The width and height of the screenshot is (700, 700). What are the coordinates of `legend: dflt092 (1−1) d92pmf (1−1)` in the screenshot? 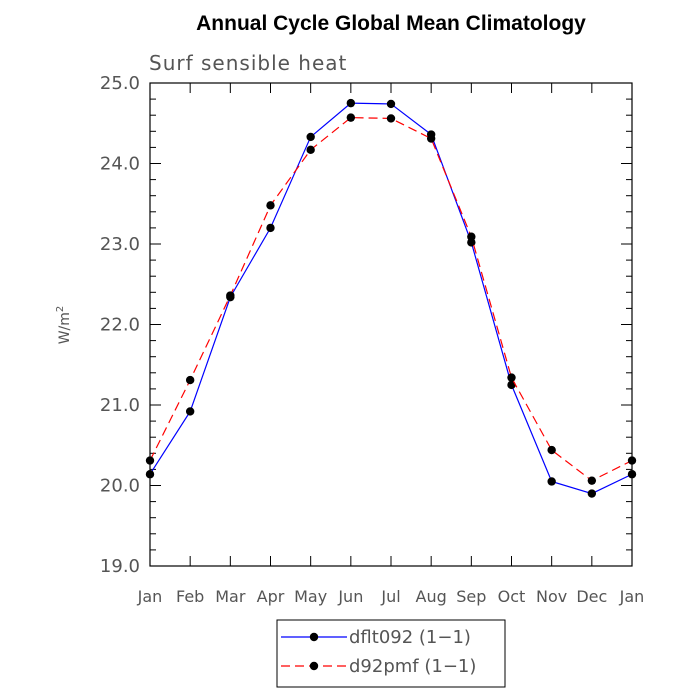 It's located at (391, 653).